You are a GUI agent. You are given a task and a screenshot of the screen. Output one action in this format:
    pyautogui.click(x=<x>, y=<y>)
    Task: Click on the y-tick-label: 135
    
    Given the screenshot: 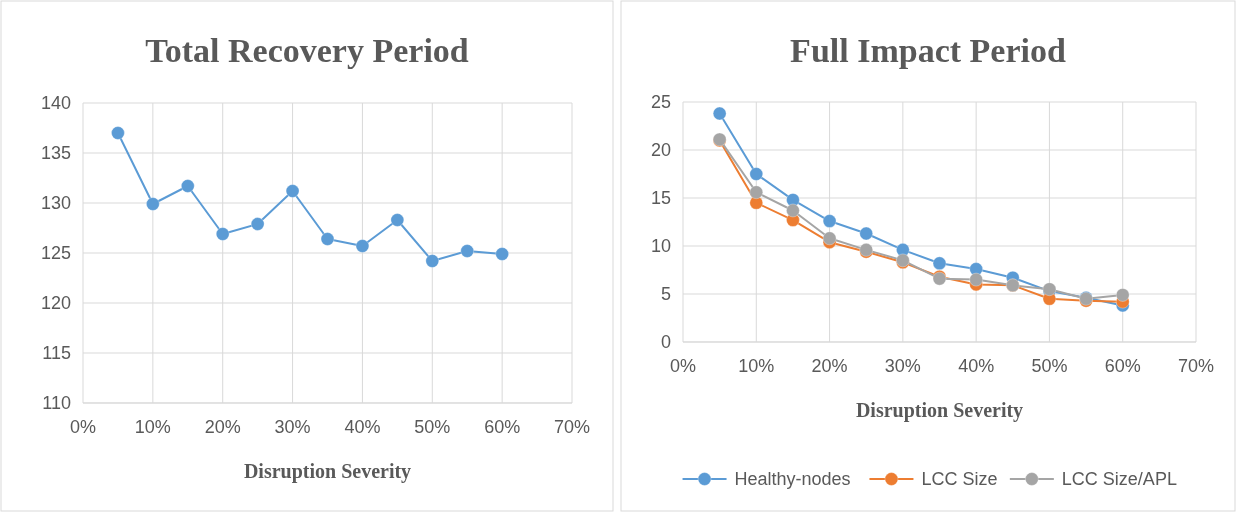 What is the action you would take?
    pyautogui.click(x=55, y=153)
    